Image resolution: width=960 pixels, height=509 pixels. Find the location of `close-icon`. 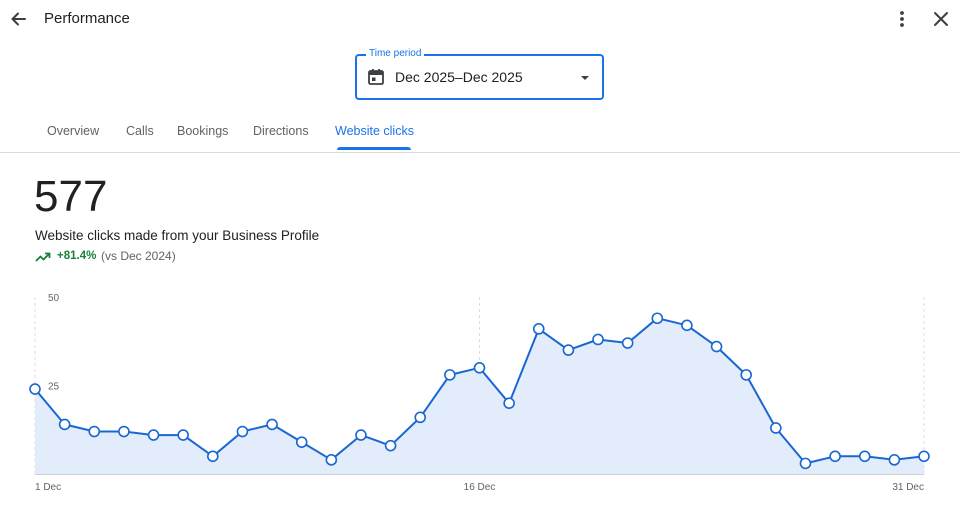

close-icon is located at coordinates (941, 19).